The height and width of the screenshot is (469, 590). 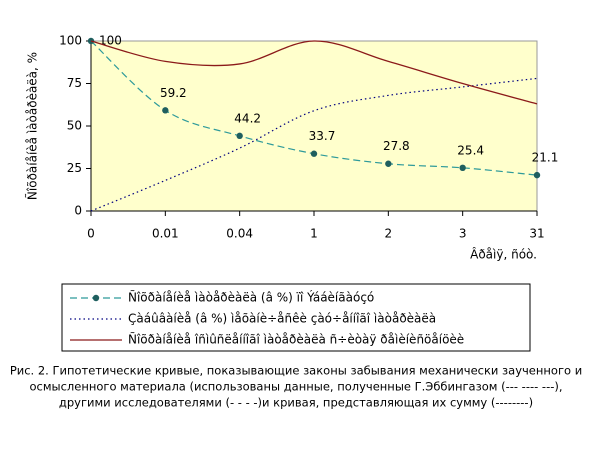 I want to click on y-tick-label: 50, so click(x=74, y=126).